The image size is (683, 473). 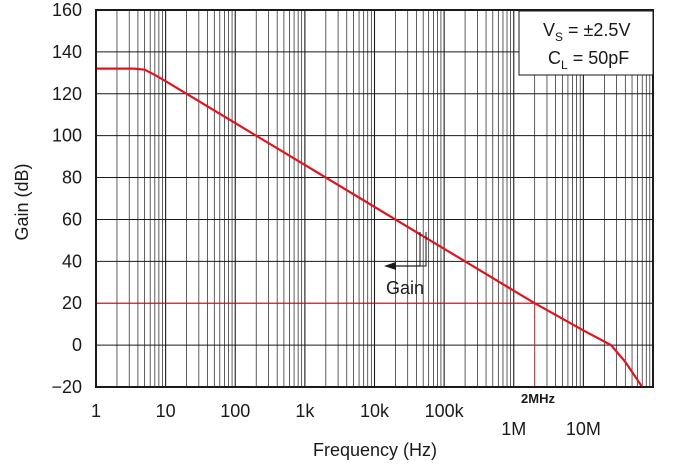 I want to click on legend-vs-subscript: S, so click(x=559, y=37).